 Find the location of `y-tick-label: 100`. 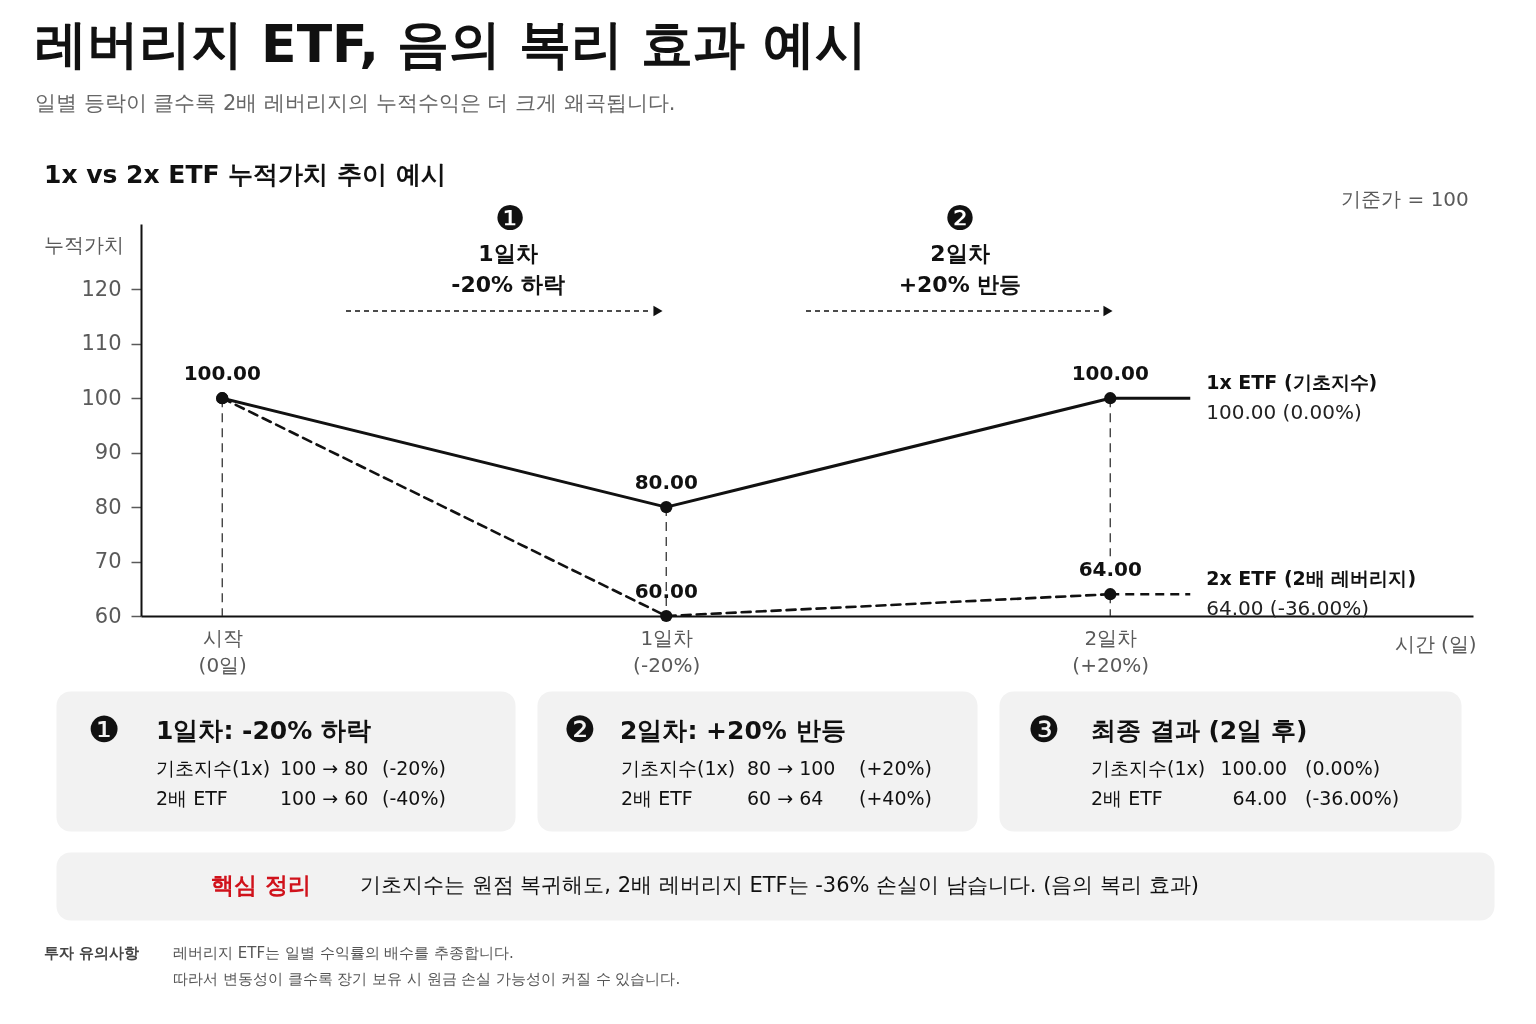

y-tick-label: 100 is located at coordinates (101, 397).